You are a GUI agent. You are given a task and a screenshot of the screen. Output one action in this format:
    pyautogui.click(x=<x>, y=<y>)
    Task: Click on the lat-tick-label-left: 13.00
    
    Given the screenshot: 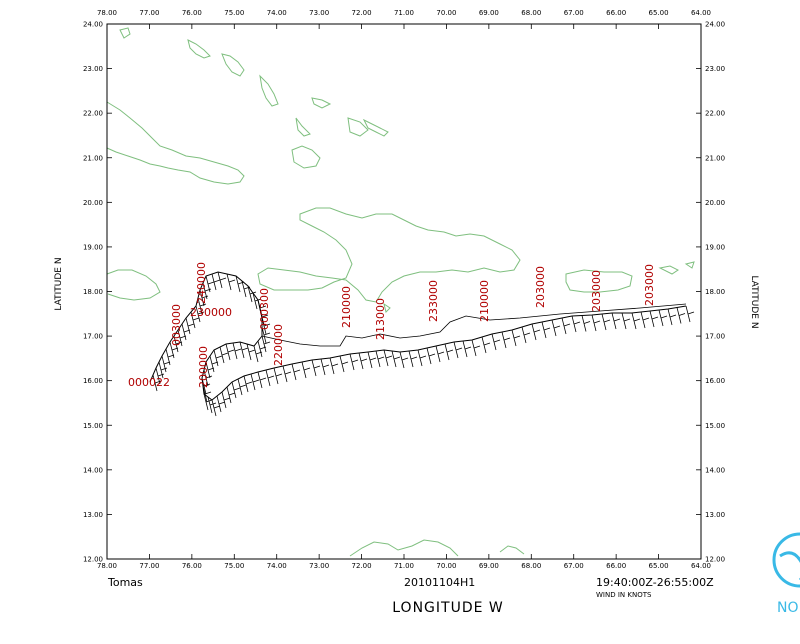 What is the action you would take?
    pyautogui.click(x=93, y=515)
    